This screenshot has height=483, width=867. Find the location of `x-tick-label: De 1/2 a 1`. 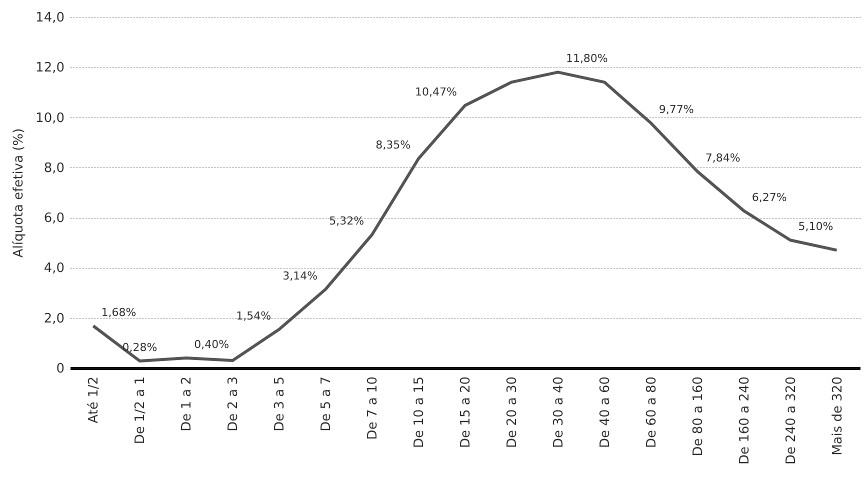

x-tick-label: De 1/2 a 1 is located at coordinates (140, 410).